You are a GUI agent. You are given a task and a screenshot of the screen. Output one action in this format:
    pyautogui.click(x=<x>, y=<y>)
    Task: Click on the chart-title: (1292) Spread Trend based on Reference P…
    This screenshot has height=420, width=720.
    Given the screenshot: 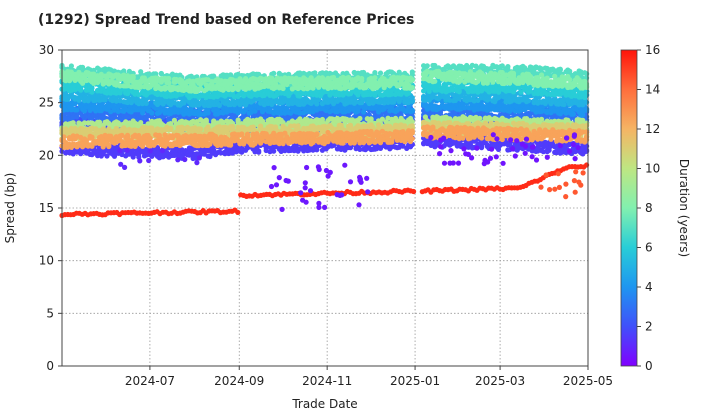 What is the action you would take?
    pyautogui.click(x=226, y=20)
    